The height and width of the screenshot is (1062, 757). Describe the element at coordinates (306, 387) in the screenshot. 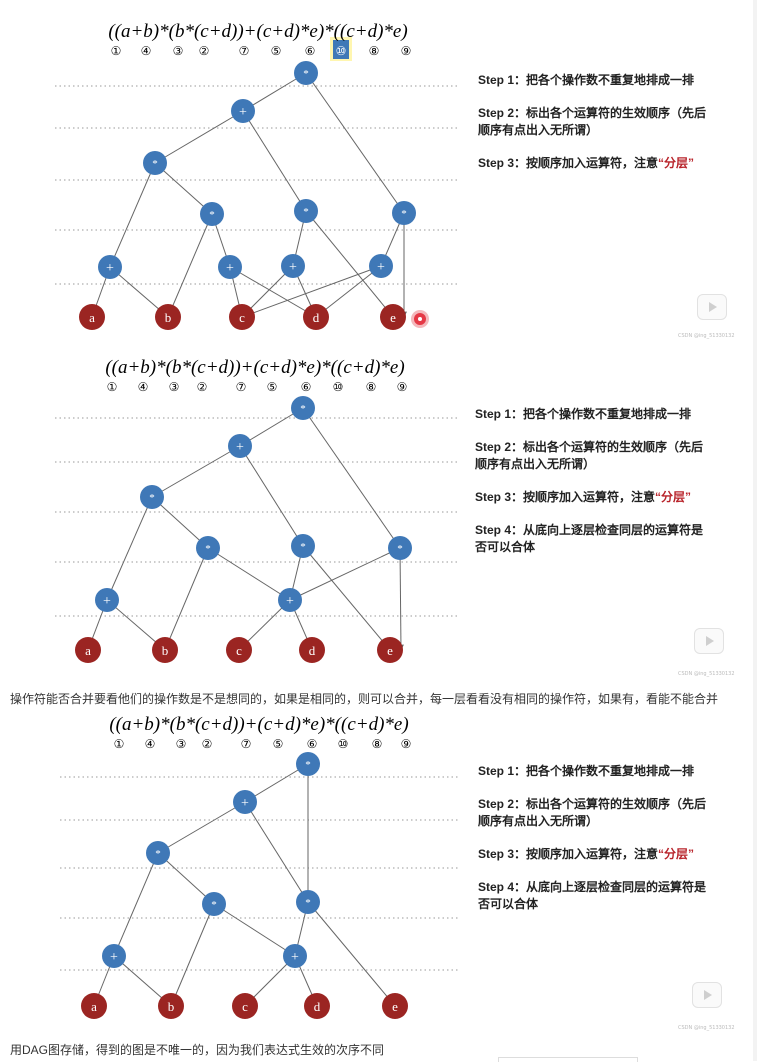

I see `svg-text: ⑥` at that location.